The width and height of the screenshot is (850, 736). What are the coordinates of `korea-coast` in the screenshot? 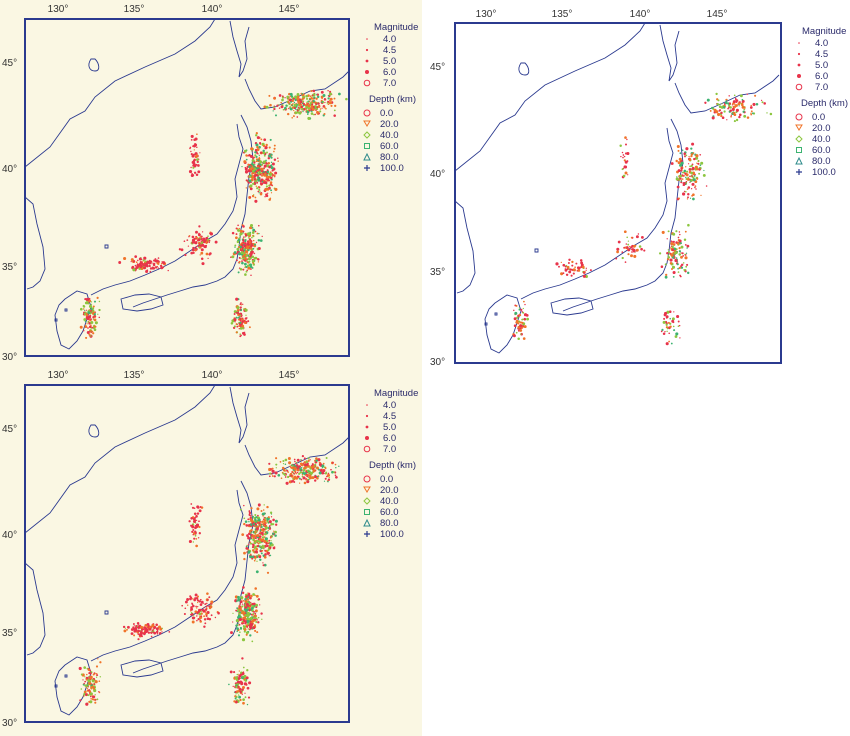 It's located at (35, 243).